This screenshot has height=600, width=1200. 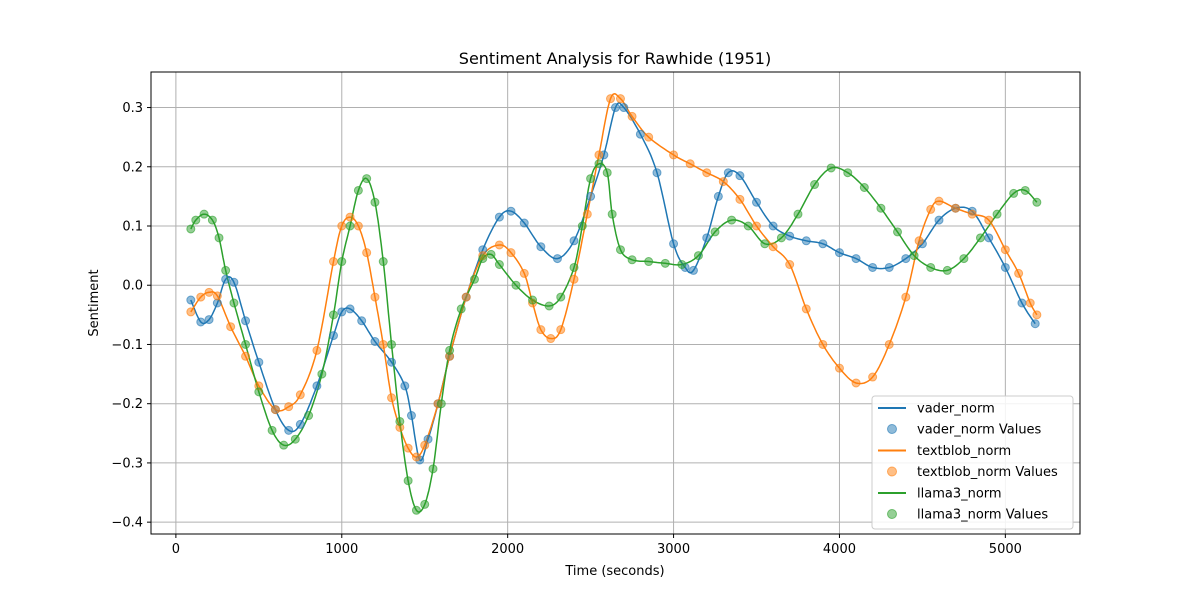 What do you see at coordinates (959, 494) in the screenshot?
I see `llama3_norm-legend-label: llama3_norm` at bounding box center [959, 494].